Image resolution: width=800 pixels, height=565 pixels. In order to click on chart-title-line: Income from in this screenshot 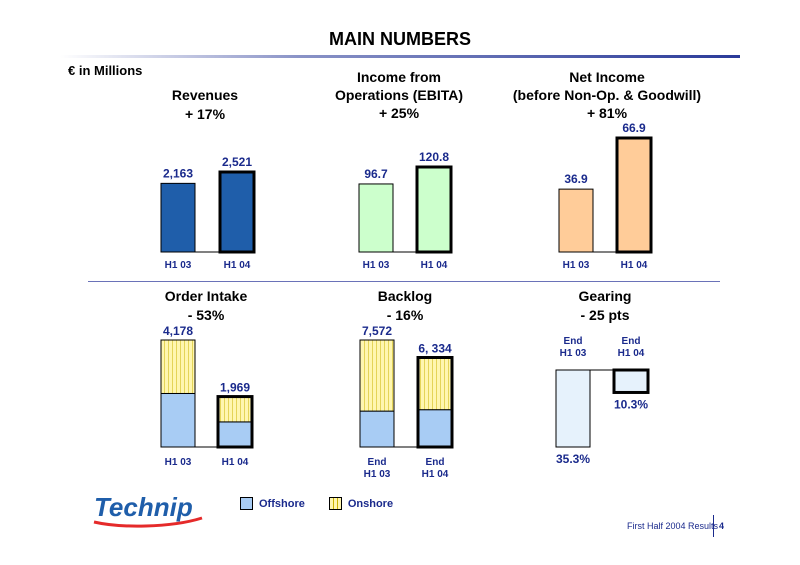, I will do `click(399, 77)`.